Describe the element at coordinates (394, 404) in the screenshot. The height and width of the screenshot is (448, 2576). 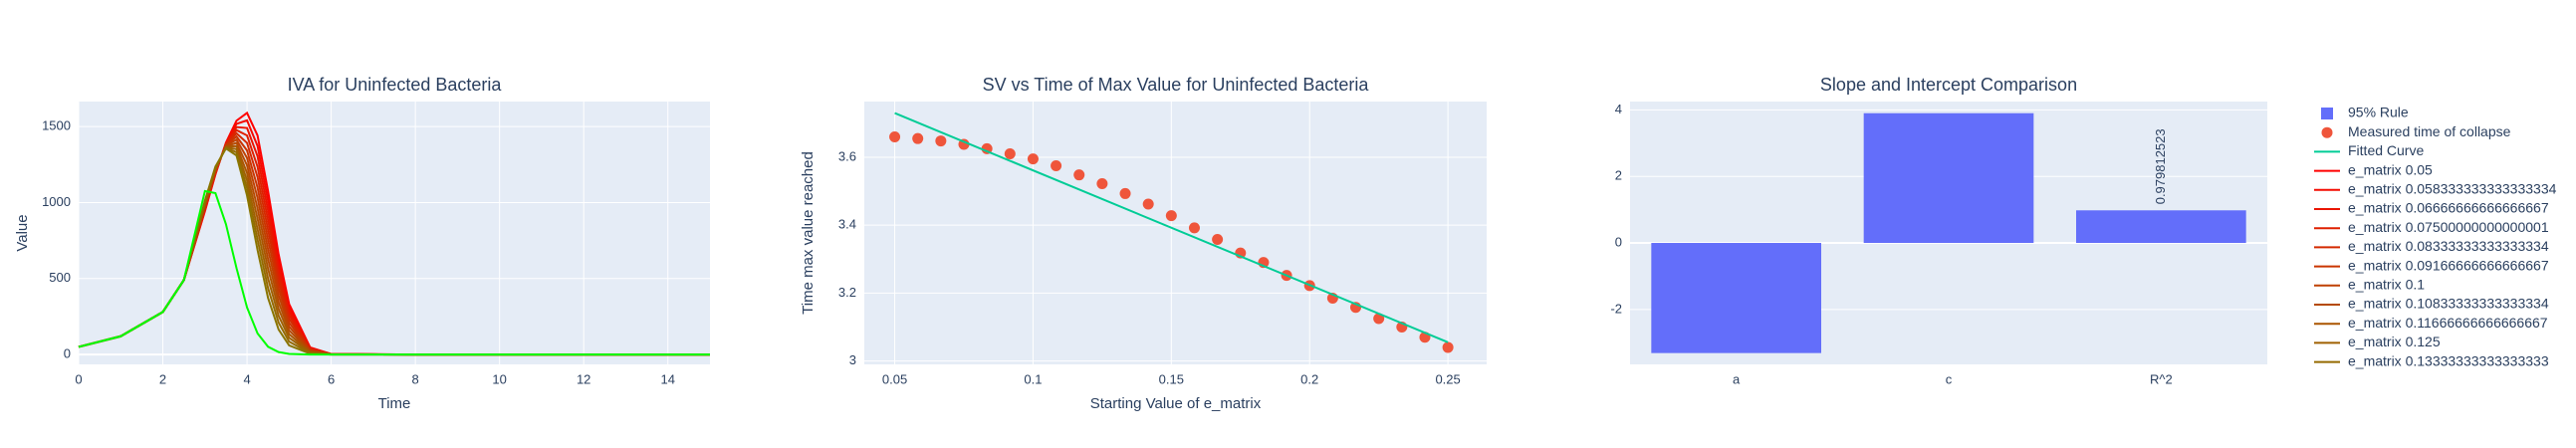
I see `x-axis-title: Time` at that location.